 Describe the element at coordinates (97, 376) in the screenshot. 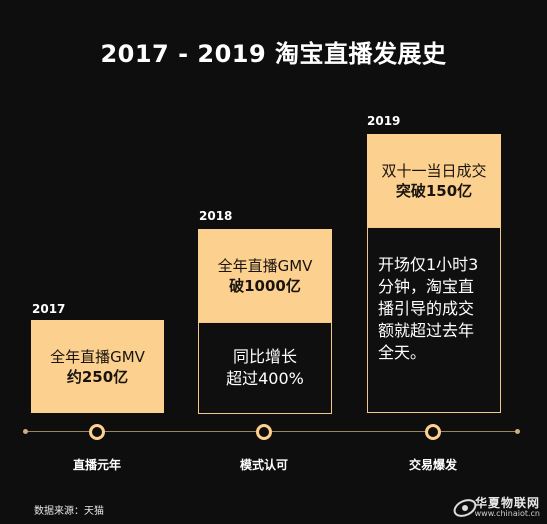

I see `highlight-line2: 约250亿` at that location.